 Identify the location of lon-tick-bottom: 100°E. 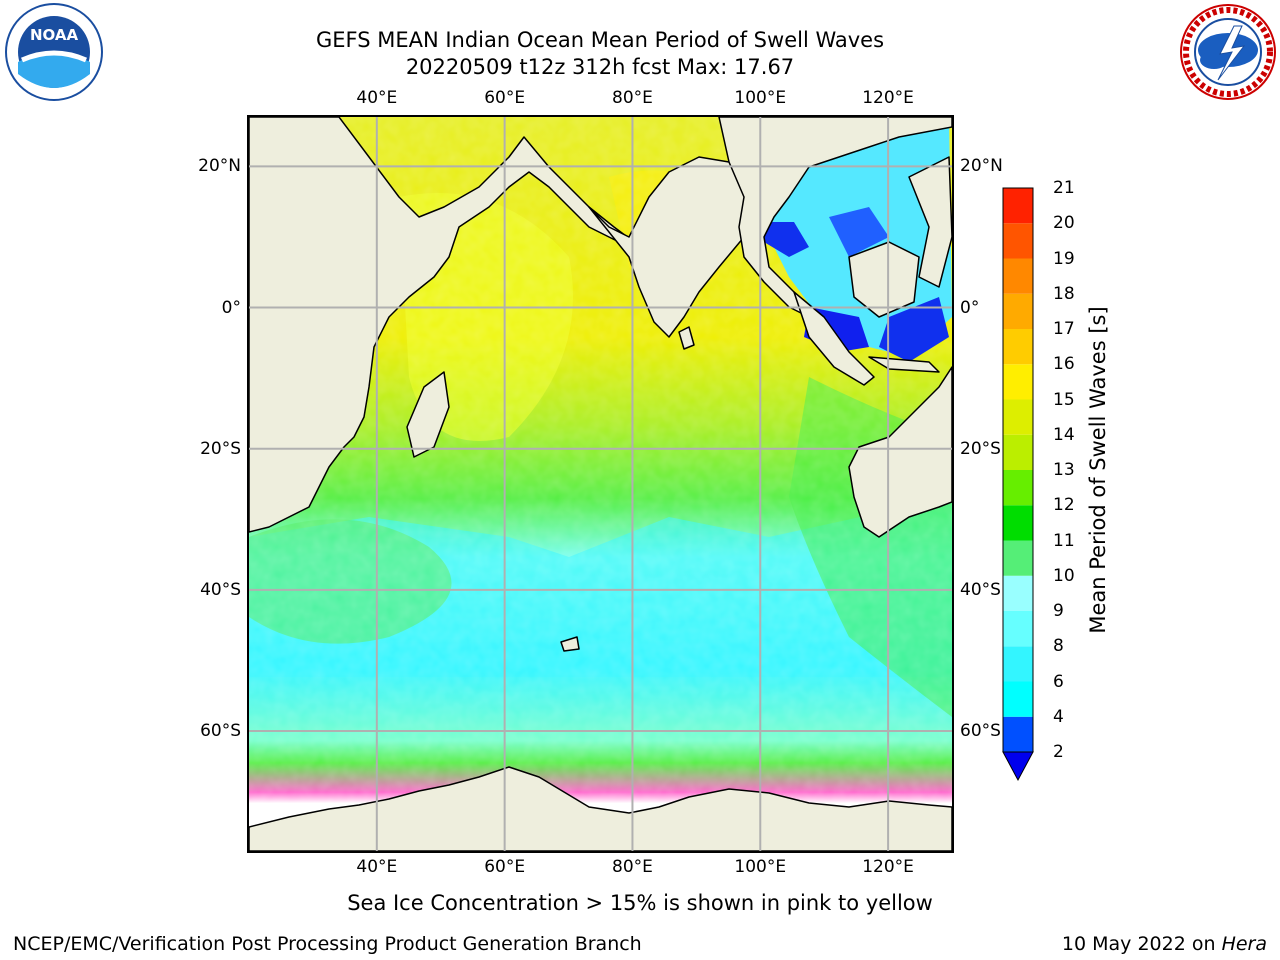
(760, 867).